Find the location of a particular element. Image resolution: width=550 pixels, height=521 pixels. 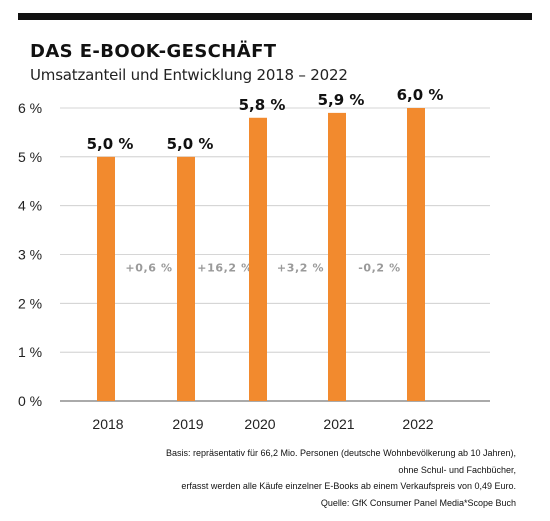

bar-value-label: 6,0 % is located at coordinates (420, 95).